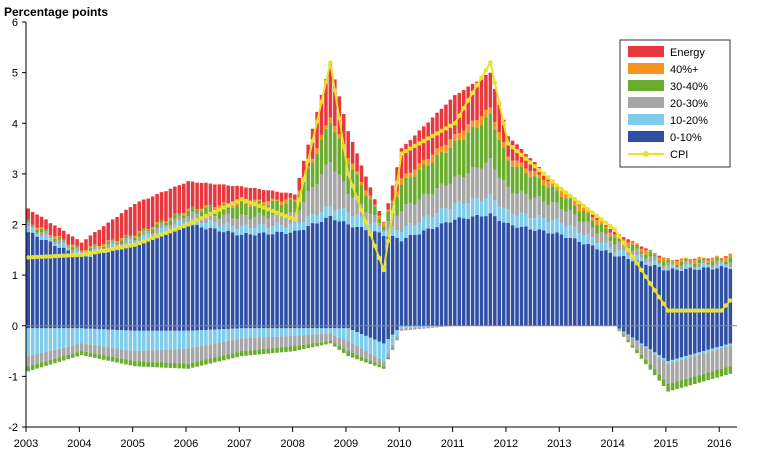 The height and width of the screenshot is (455, 758). I want to click on y-tick-label: 4, so click(15, 124).